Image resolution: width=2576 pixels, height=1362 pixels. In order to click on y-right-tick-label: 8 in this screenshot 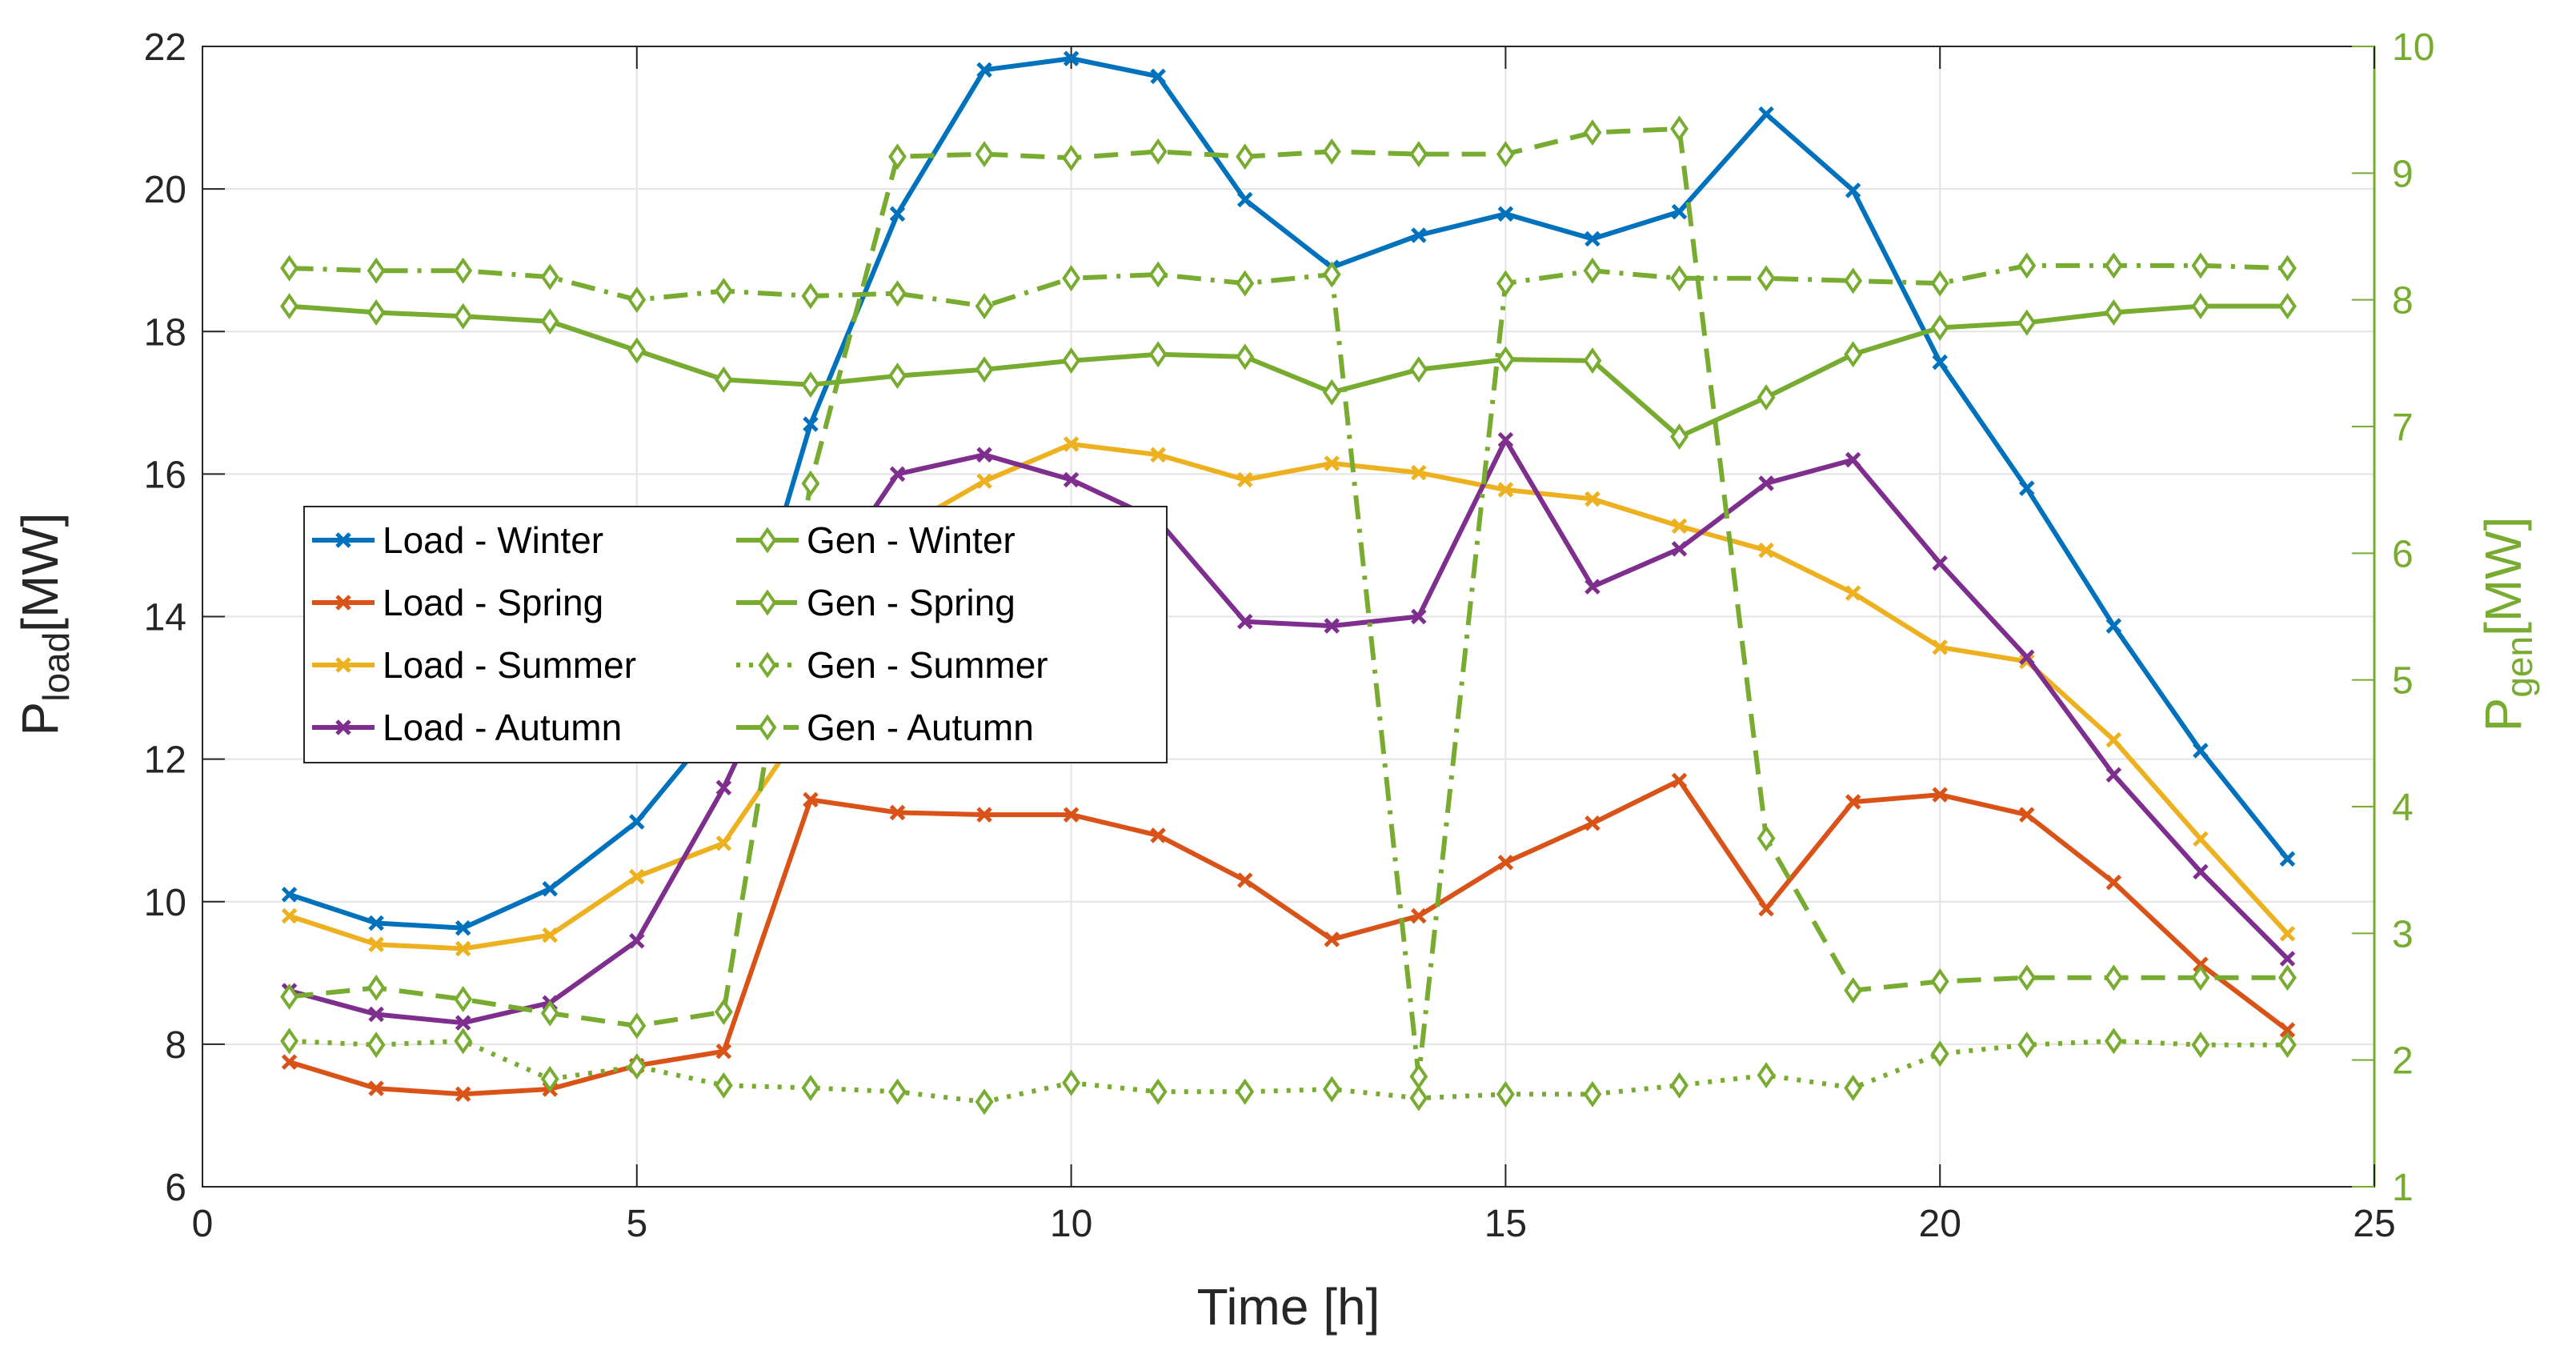, I will do `click(2403, 301)`.